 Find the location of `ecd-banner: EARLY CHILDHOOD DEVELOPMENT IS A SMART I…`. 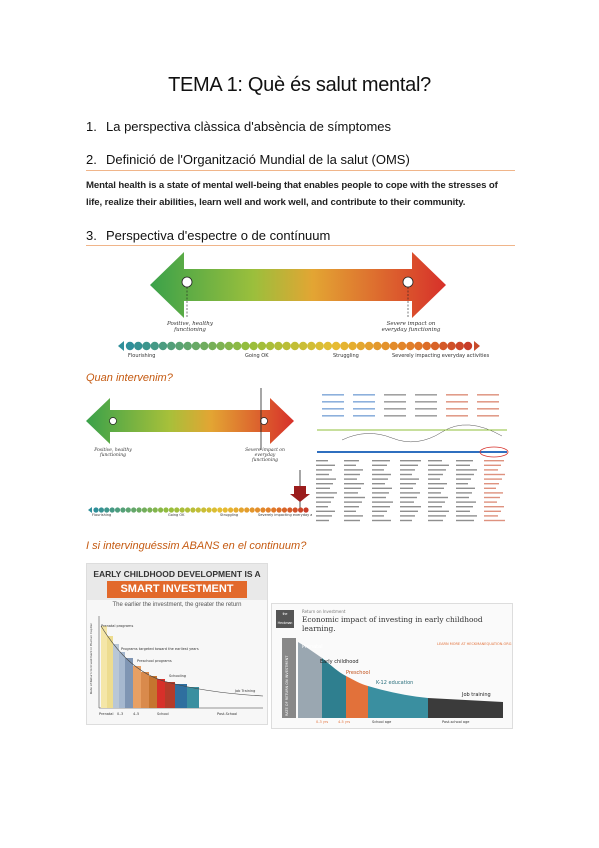

ecd-banner: EARLY CHILDHOOD DEVELOPMENT IS A SMART I… is located at coordinates (177, 582).